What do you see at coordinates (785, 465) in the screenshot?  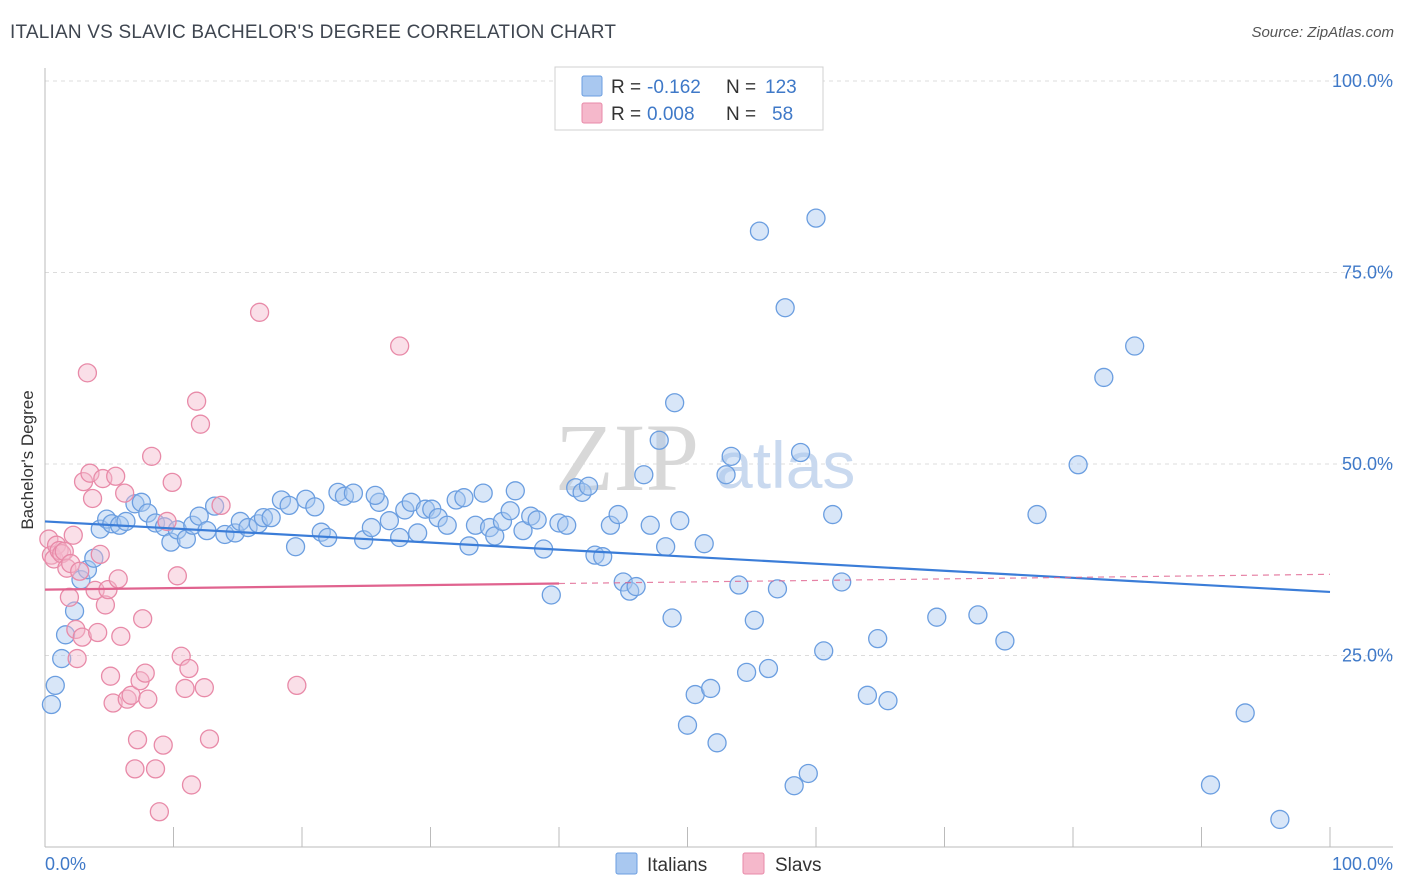 I see `watermark-atlas: atlas` at bounding box center [785, 465].